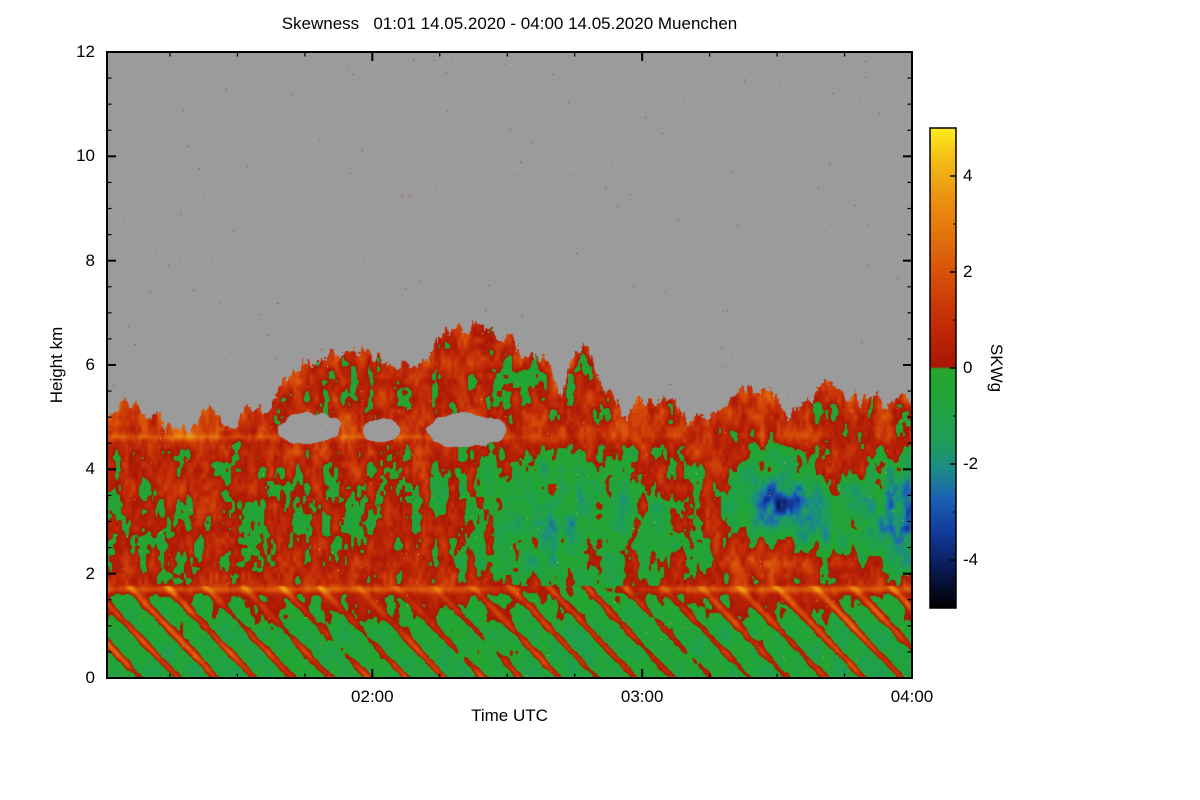 This screenshot has width=1200, height=800. Describe the element at coordinates (968, 271) in the screenshot. I see `colorbar-tick-label: 2` at that location.